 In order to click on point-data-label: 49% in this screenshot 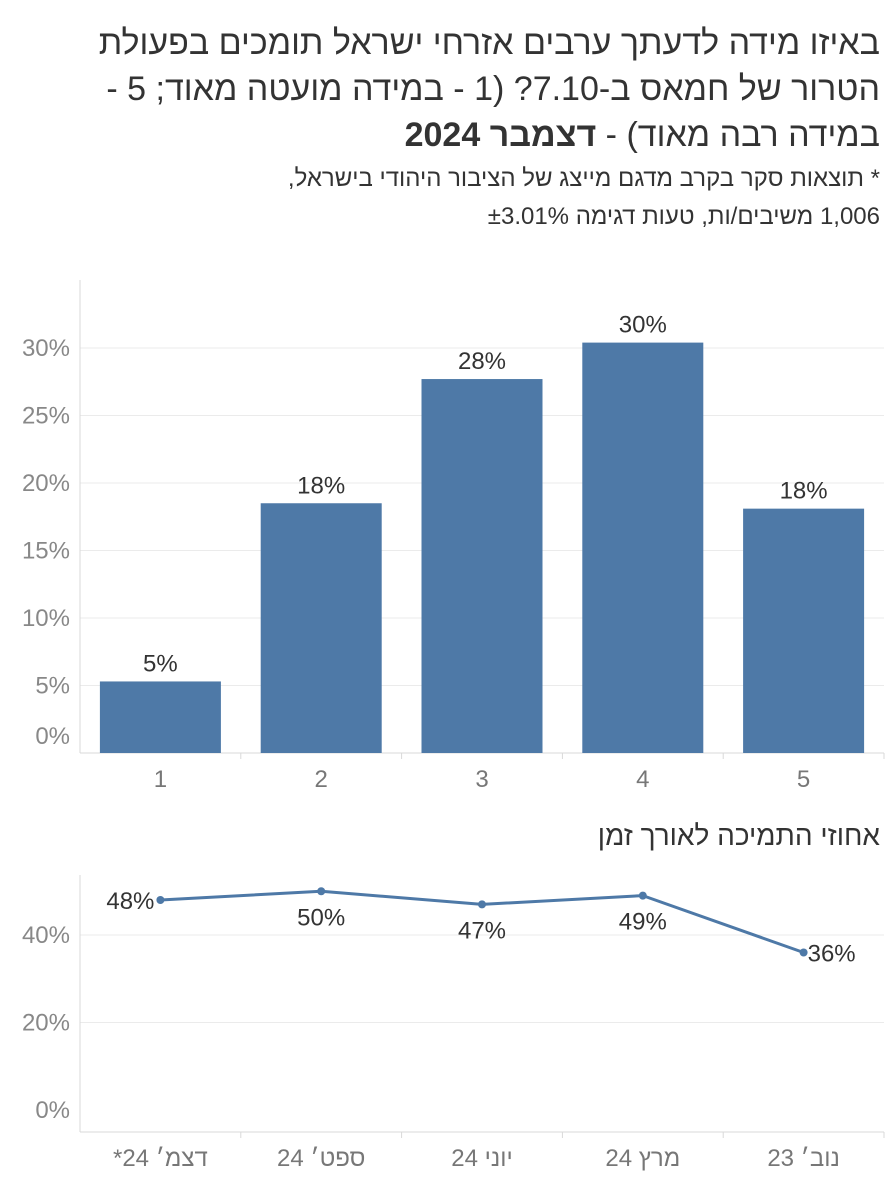, I will do `click(643, 922)`.